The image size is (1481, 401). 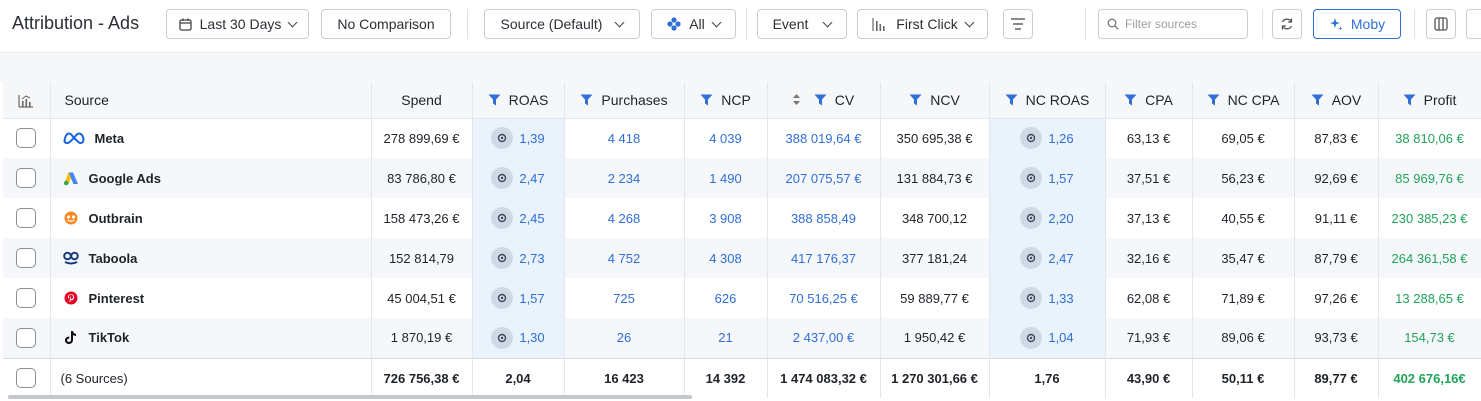 I want to click on nc-roas-cell: 2,47, so click(x=1047, y=258).